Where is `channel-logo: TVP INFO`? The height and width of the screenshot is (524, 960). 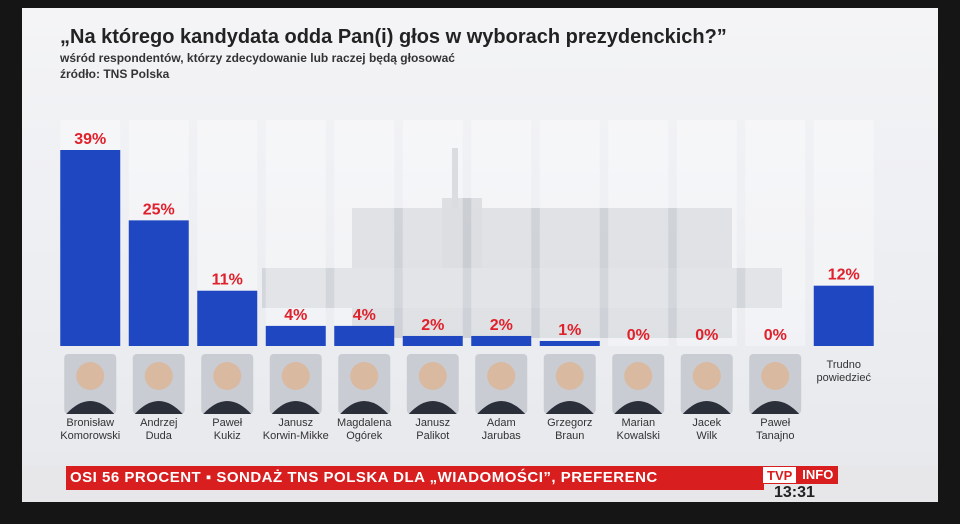
channel-logo: TVP INFO is located at coordinates (800, 475).